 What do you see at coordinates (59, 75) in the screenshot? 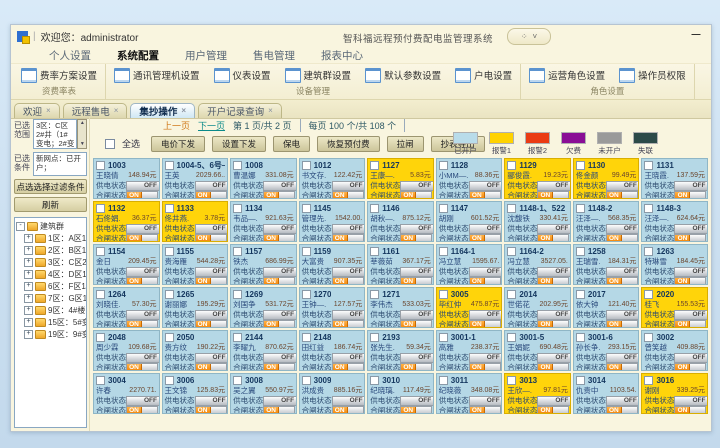
I see `ribbon-button: 费率方案设置` at bounding box center [59, 75].